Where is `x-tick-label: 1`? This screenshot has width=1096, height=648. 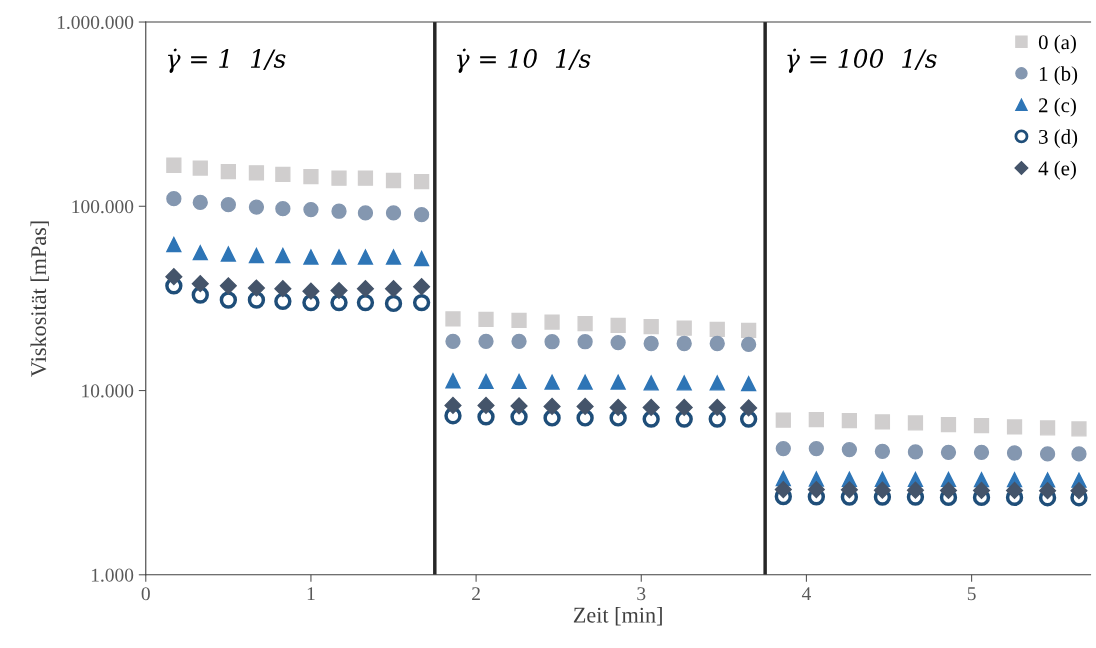 x-tick-label: 1 is located at coordinates (311, 594).